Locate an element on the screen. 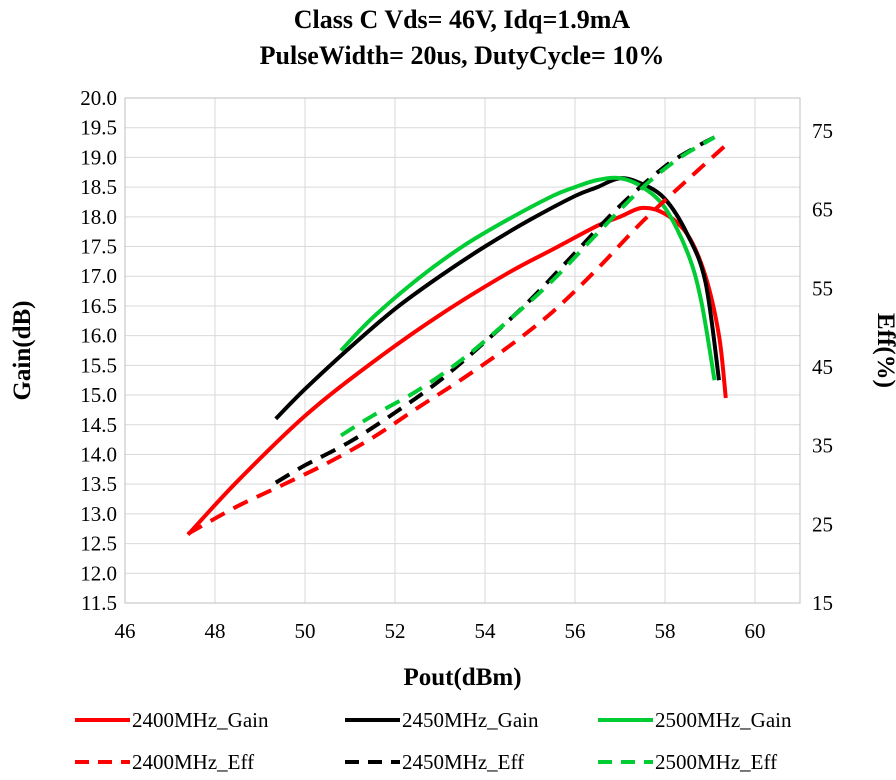 This screenshot has height=780, width=896. y2-tick-label: 55 is located at coordinates (822, 288).